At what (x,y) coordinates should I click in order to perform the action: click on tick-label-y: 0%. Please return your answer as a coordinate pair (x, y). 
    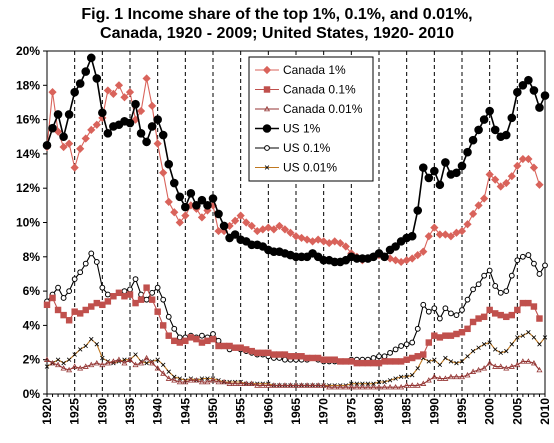
    Looking at the image, I should click on (32, 394).